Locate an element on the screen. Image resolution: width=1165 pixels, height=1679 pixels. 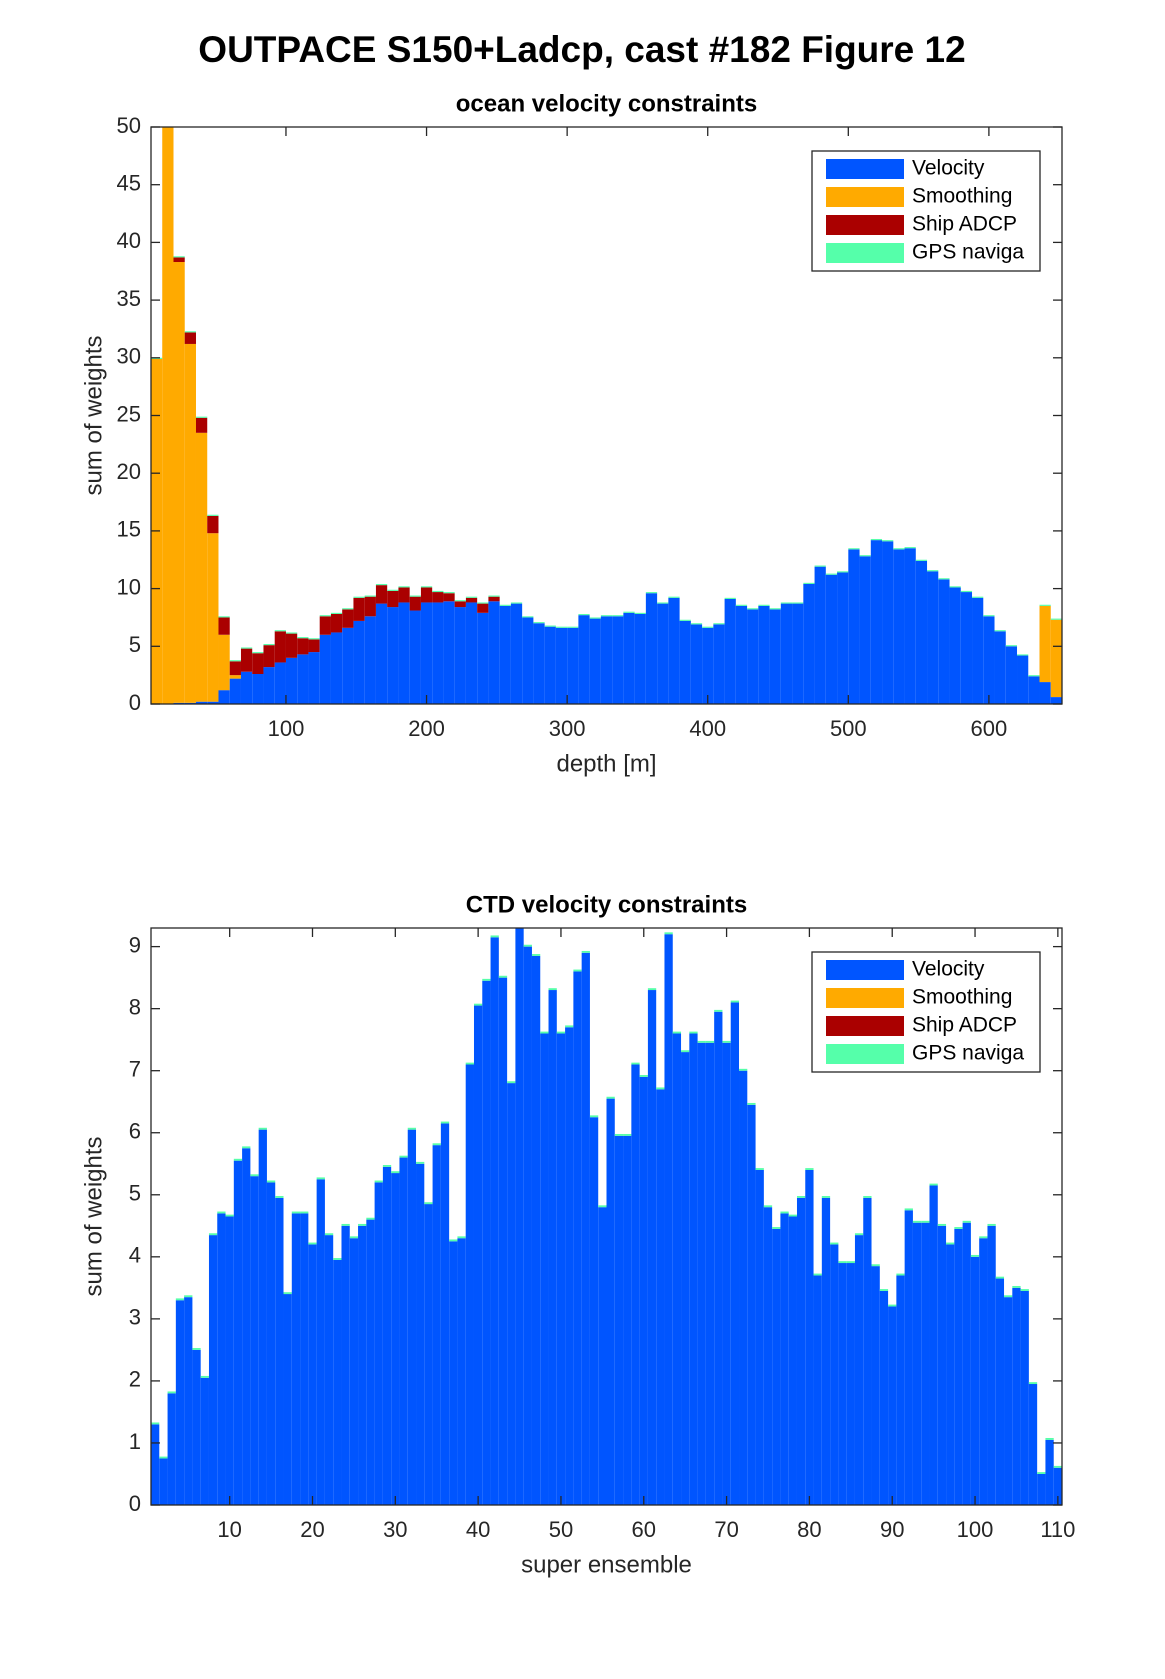
figure-title: OUTPACE S150+Ladcp, cast #182 Figure 12 is located at coordinates (581, 49).